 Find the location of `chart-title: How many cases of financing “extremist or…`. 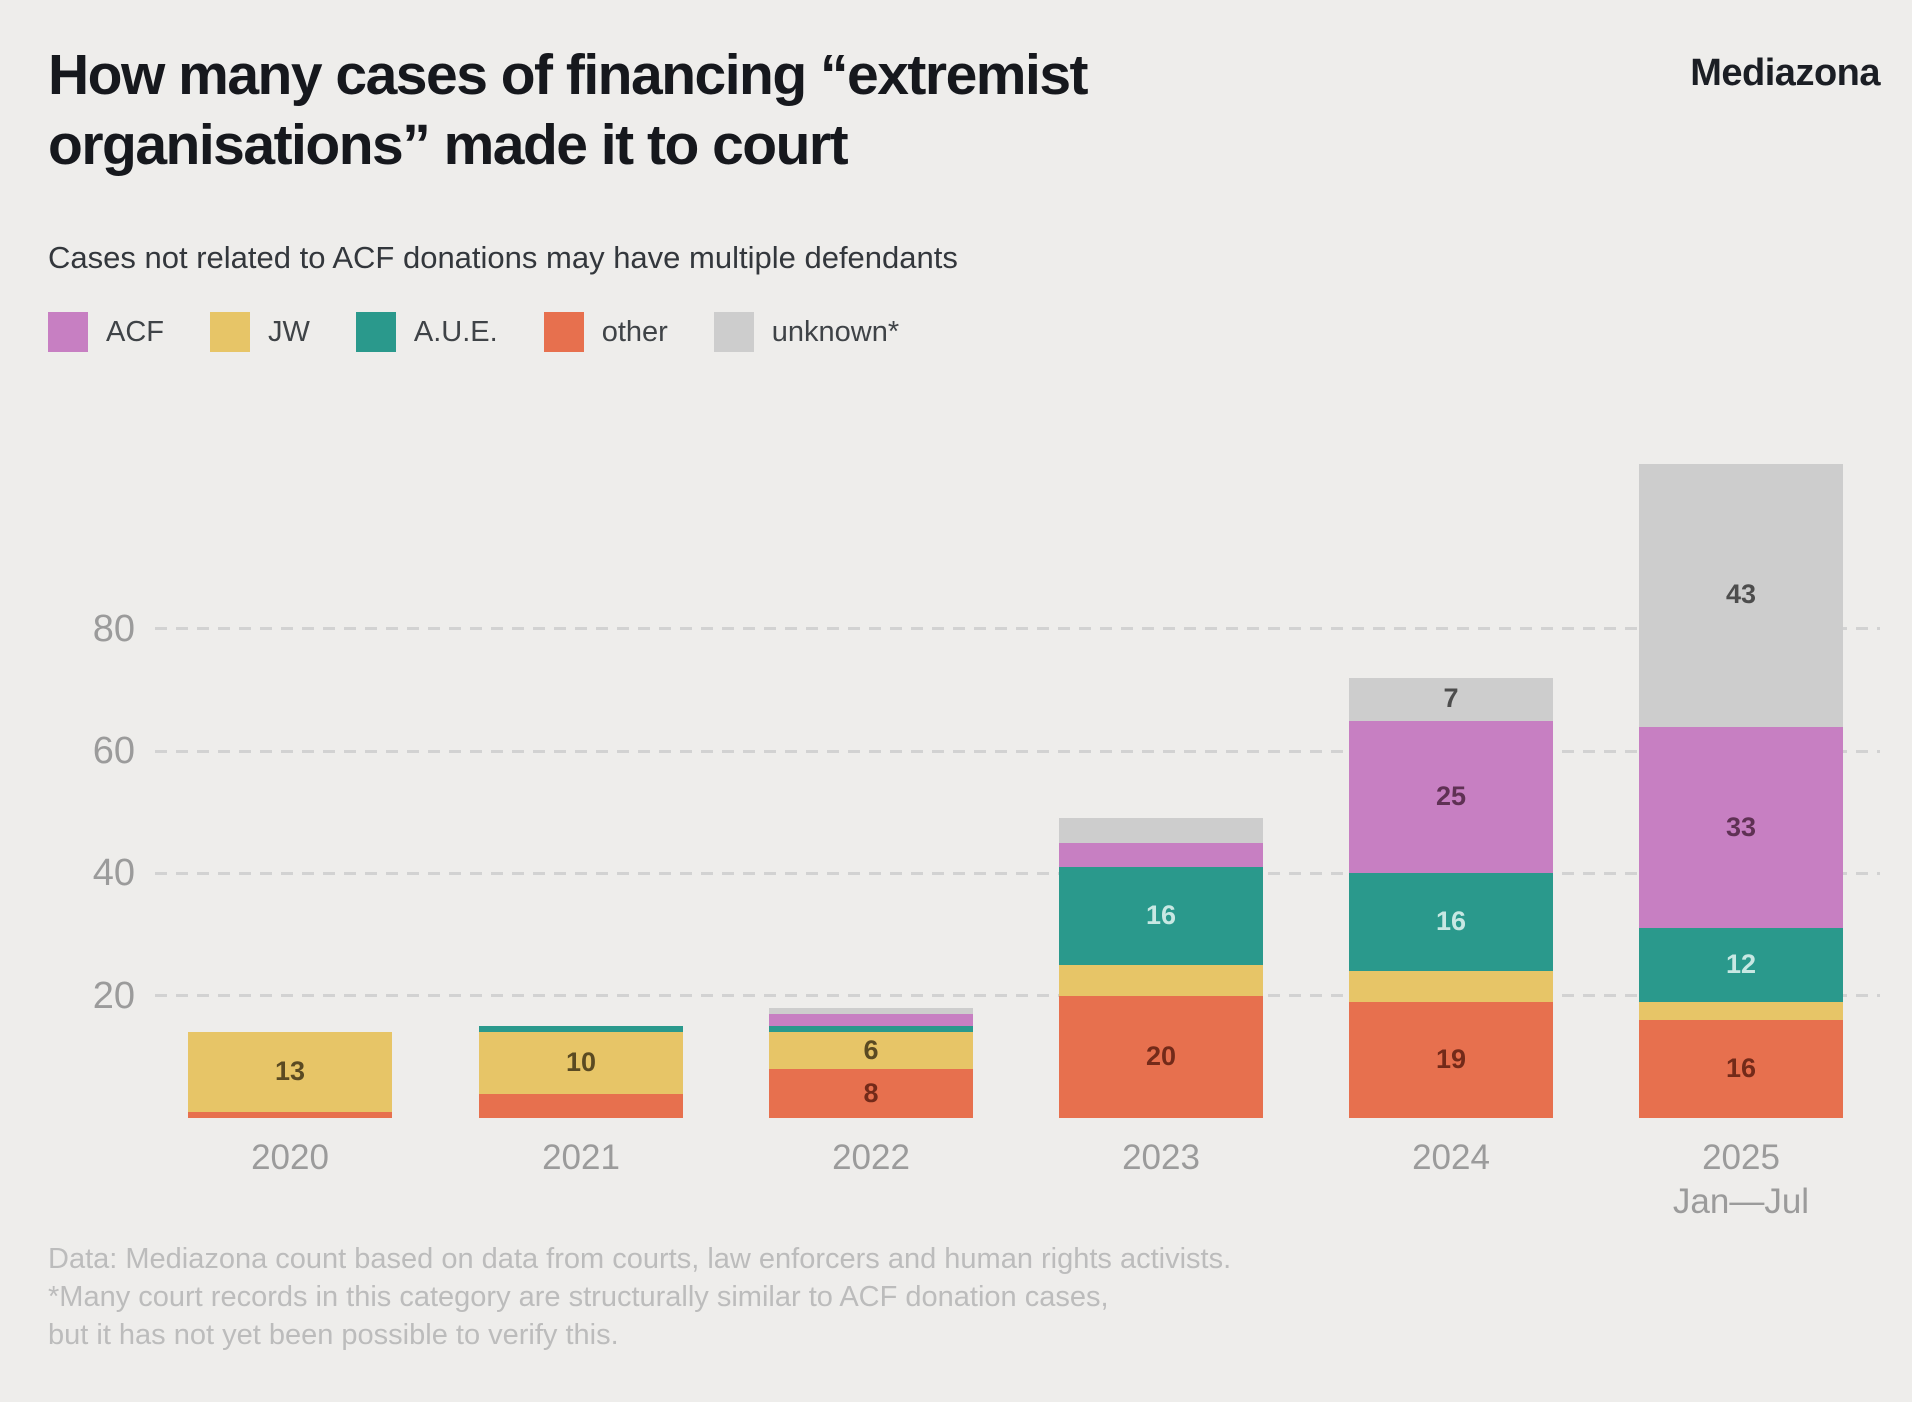

chart-title: How many cases of financing “extremist or… is located at coordinates (568, 110).